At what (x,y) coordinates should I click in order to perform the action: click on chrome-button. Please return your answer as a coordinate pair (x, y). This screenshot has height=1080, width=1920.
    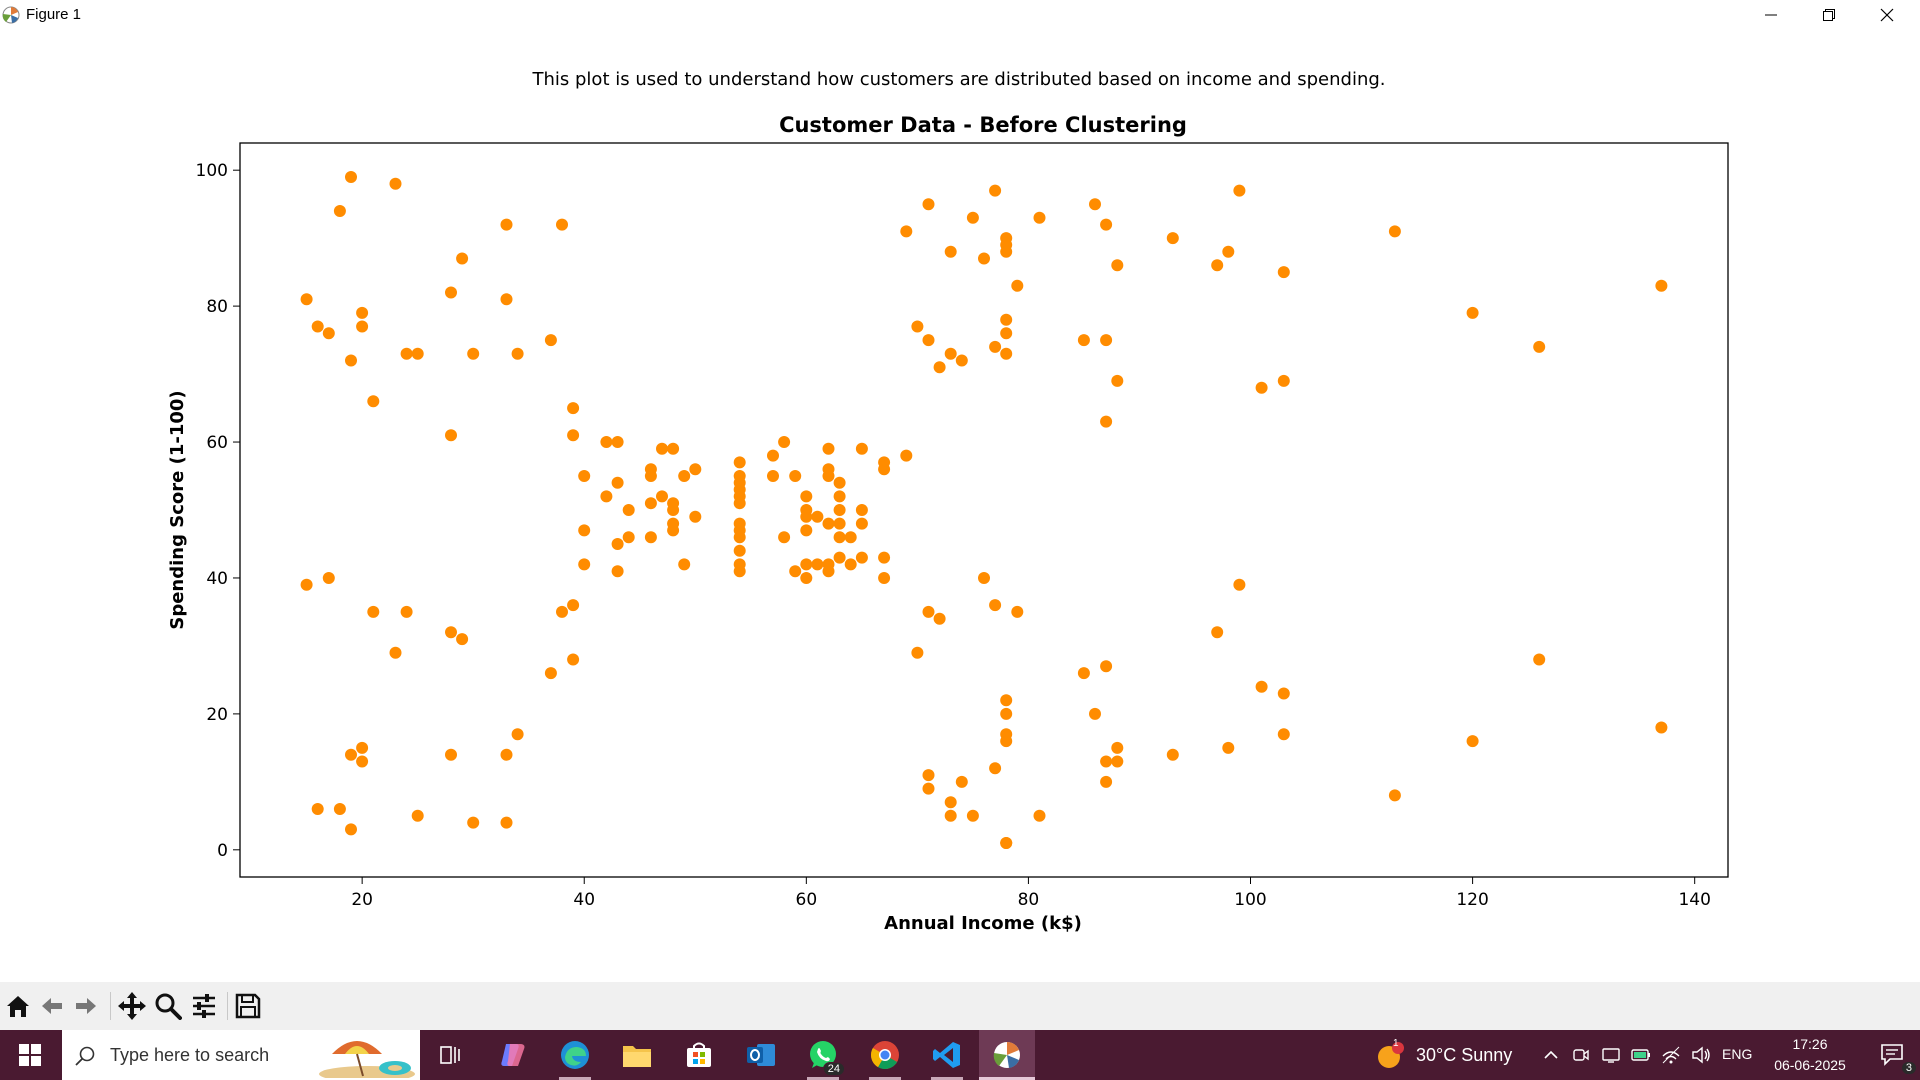
    Looking at the image, I should click on (885, 1055).